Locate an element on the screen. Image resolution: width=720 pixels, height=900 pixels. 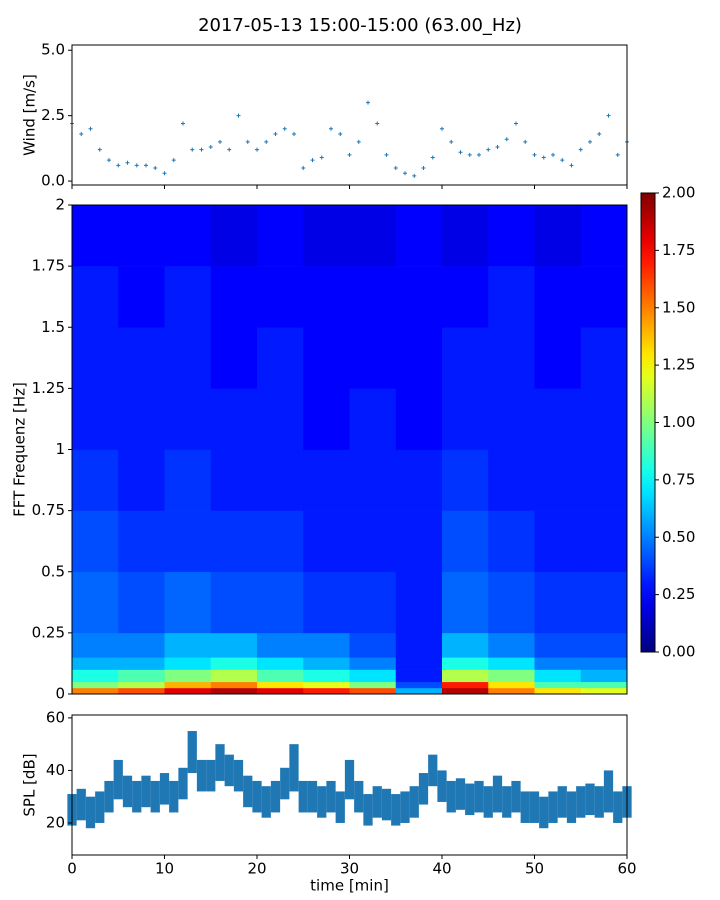
colorbar-tick-label: 2.00 is located at coordinates (678, 193).